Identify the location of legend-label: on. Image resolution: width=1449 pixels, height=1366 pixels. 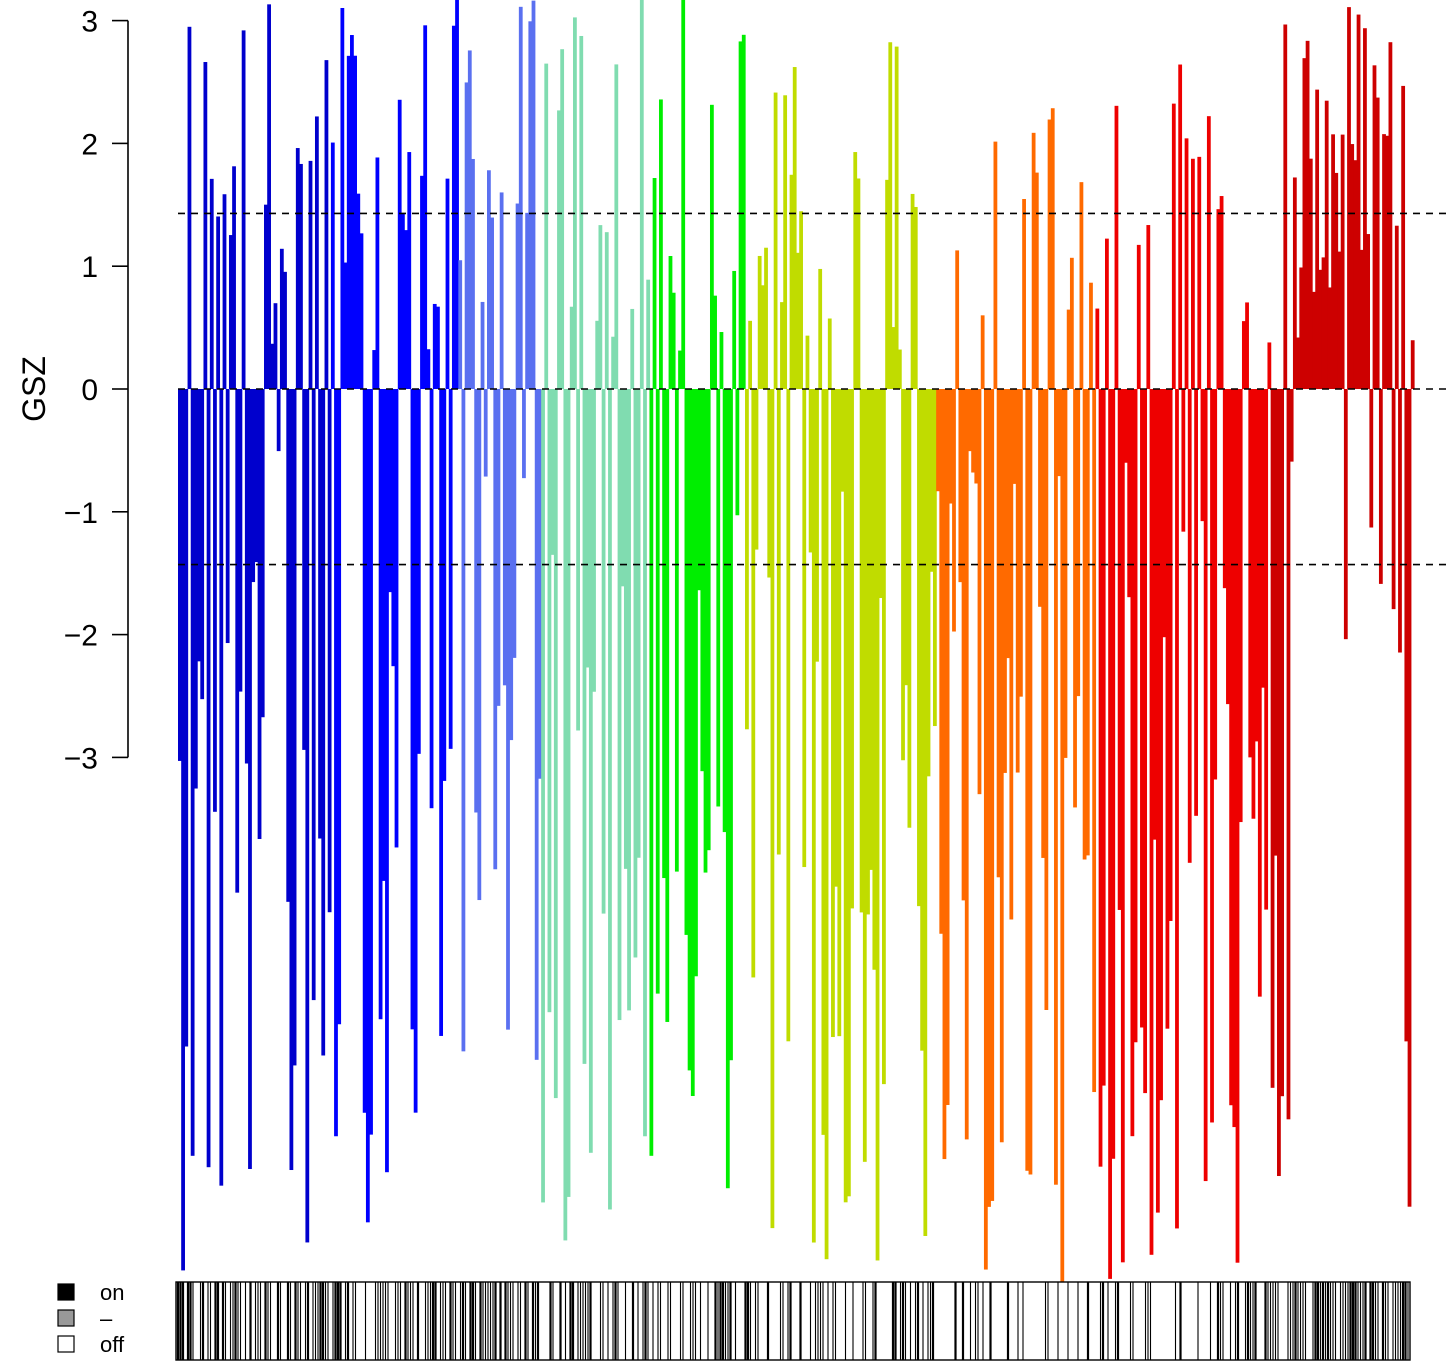
(112, 1292).